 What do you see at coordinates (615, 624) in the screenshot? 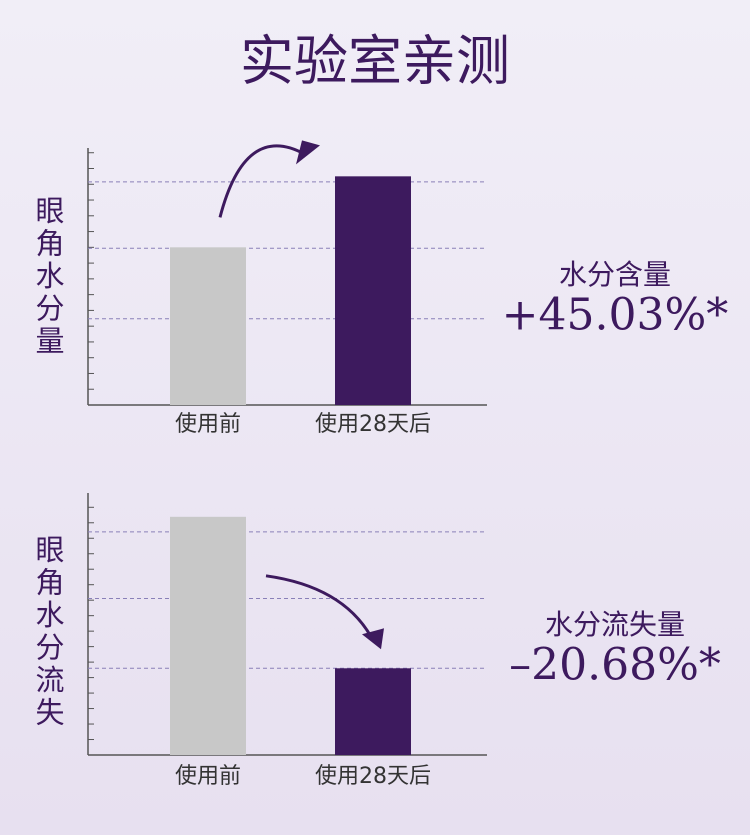
I see `annotation-label: 水分流失量` at bounding box center [615, 624].